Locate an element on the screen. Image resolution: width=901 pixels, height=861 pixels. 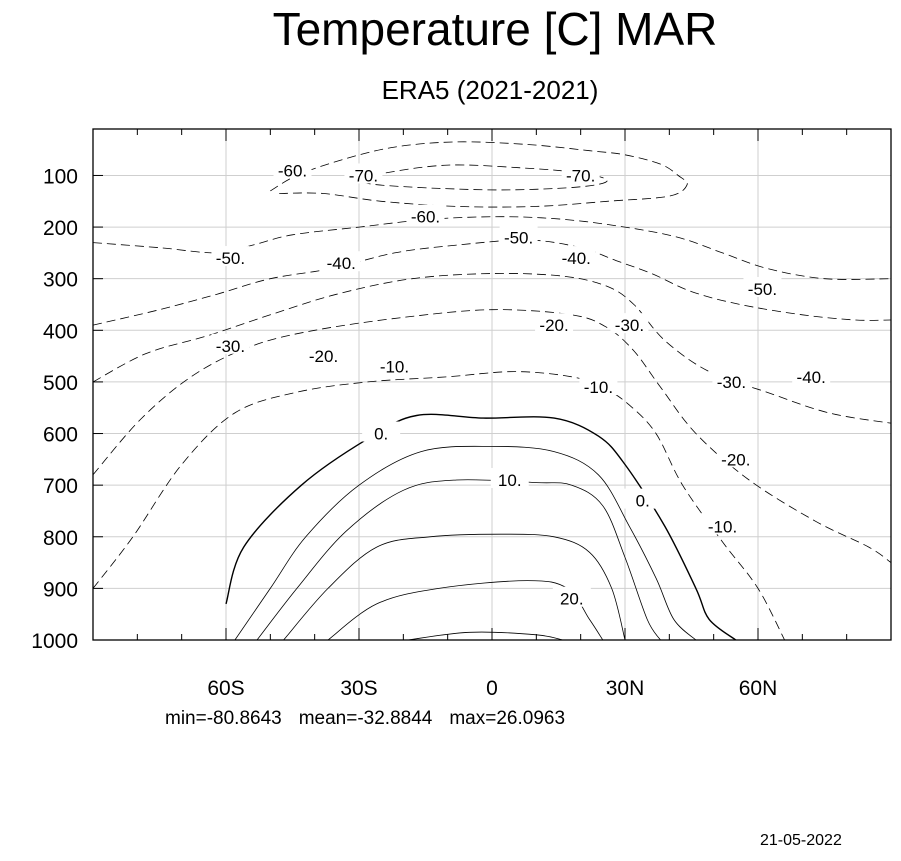
chart-title: Temperature [C] MAR is located at coordinates (495, 29).